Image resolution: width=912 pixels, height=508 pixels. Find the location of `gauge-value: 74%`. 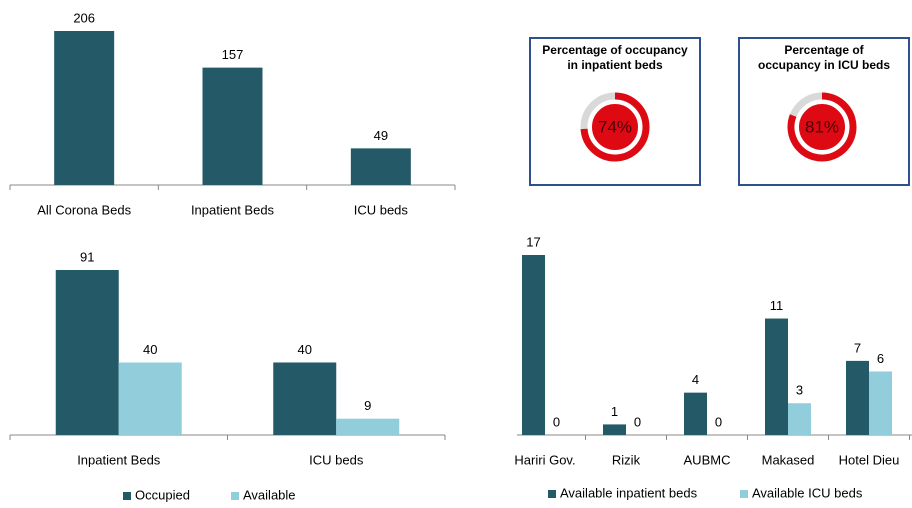

gauge-value: 74% is located at coordinates (615, 126).